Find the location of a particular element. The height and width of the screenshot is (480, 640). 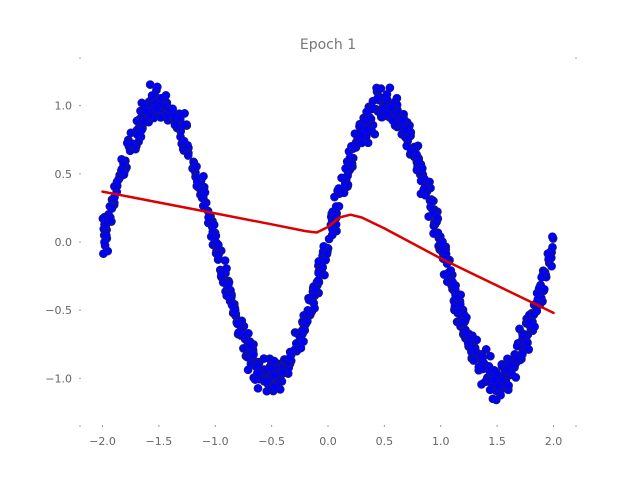

y-tick-label: 0.0 is located at coordinates (64, 242).